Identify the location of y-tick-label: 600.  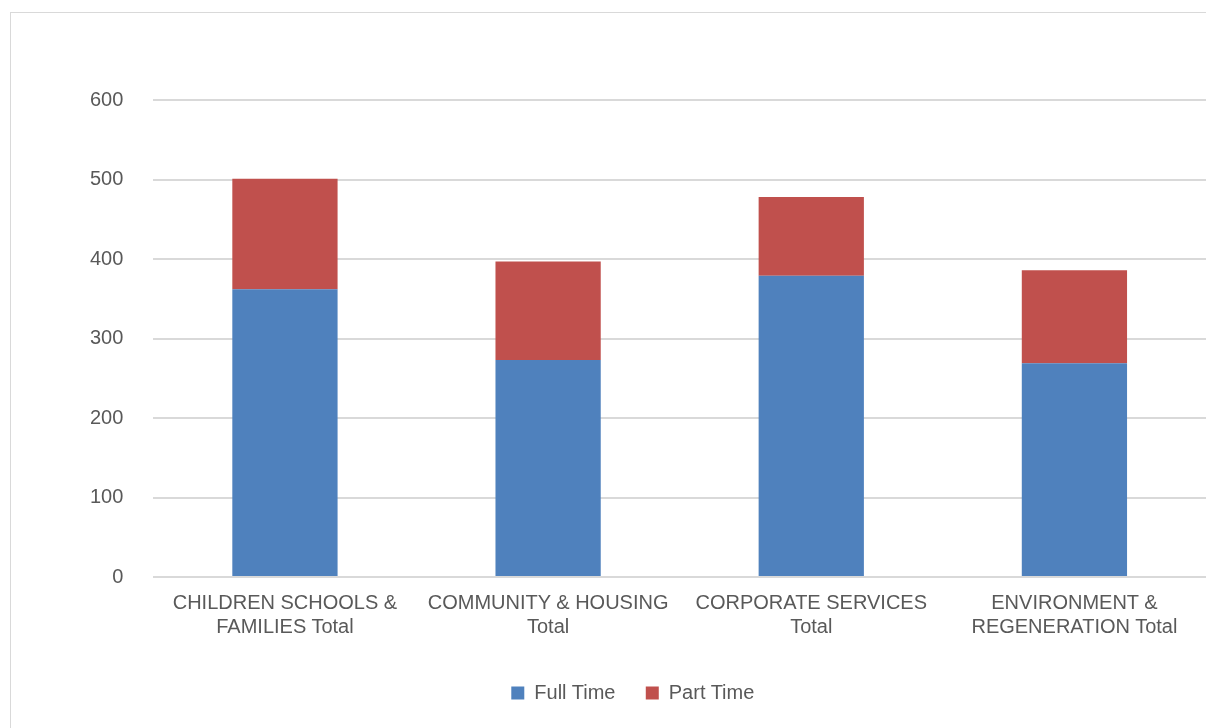
(106, 98).